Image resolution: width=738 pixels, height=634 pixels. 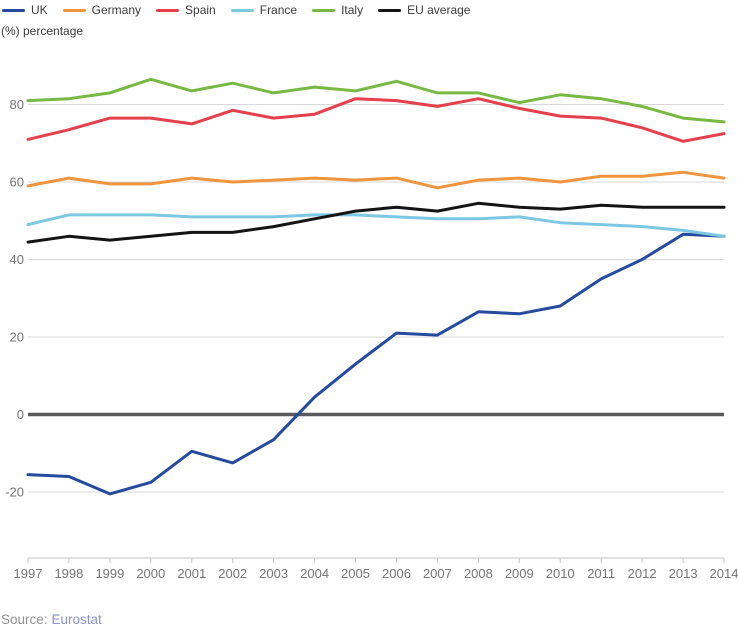 I want to click on series-line-france, so click(x=376, y=225).